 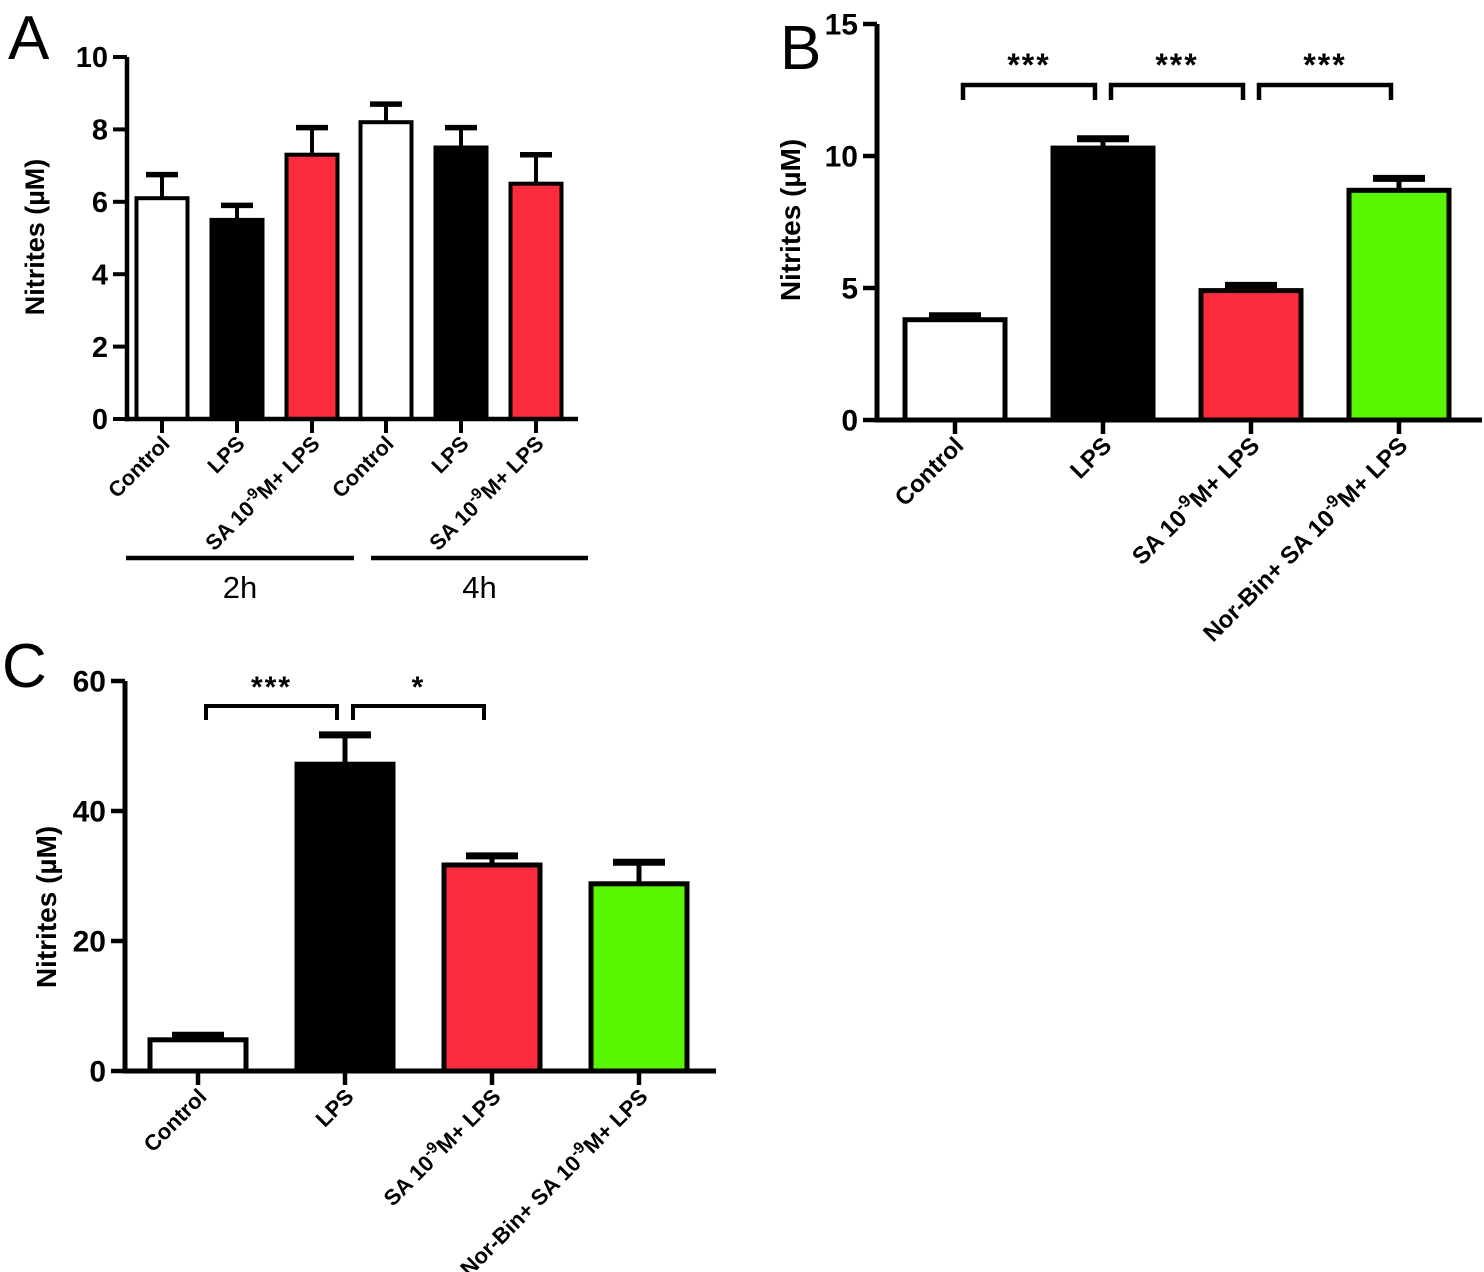 I want to click on y-tick-label: 5, so click(x=849, y=289).